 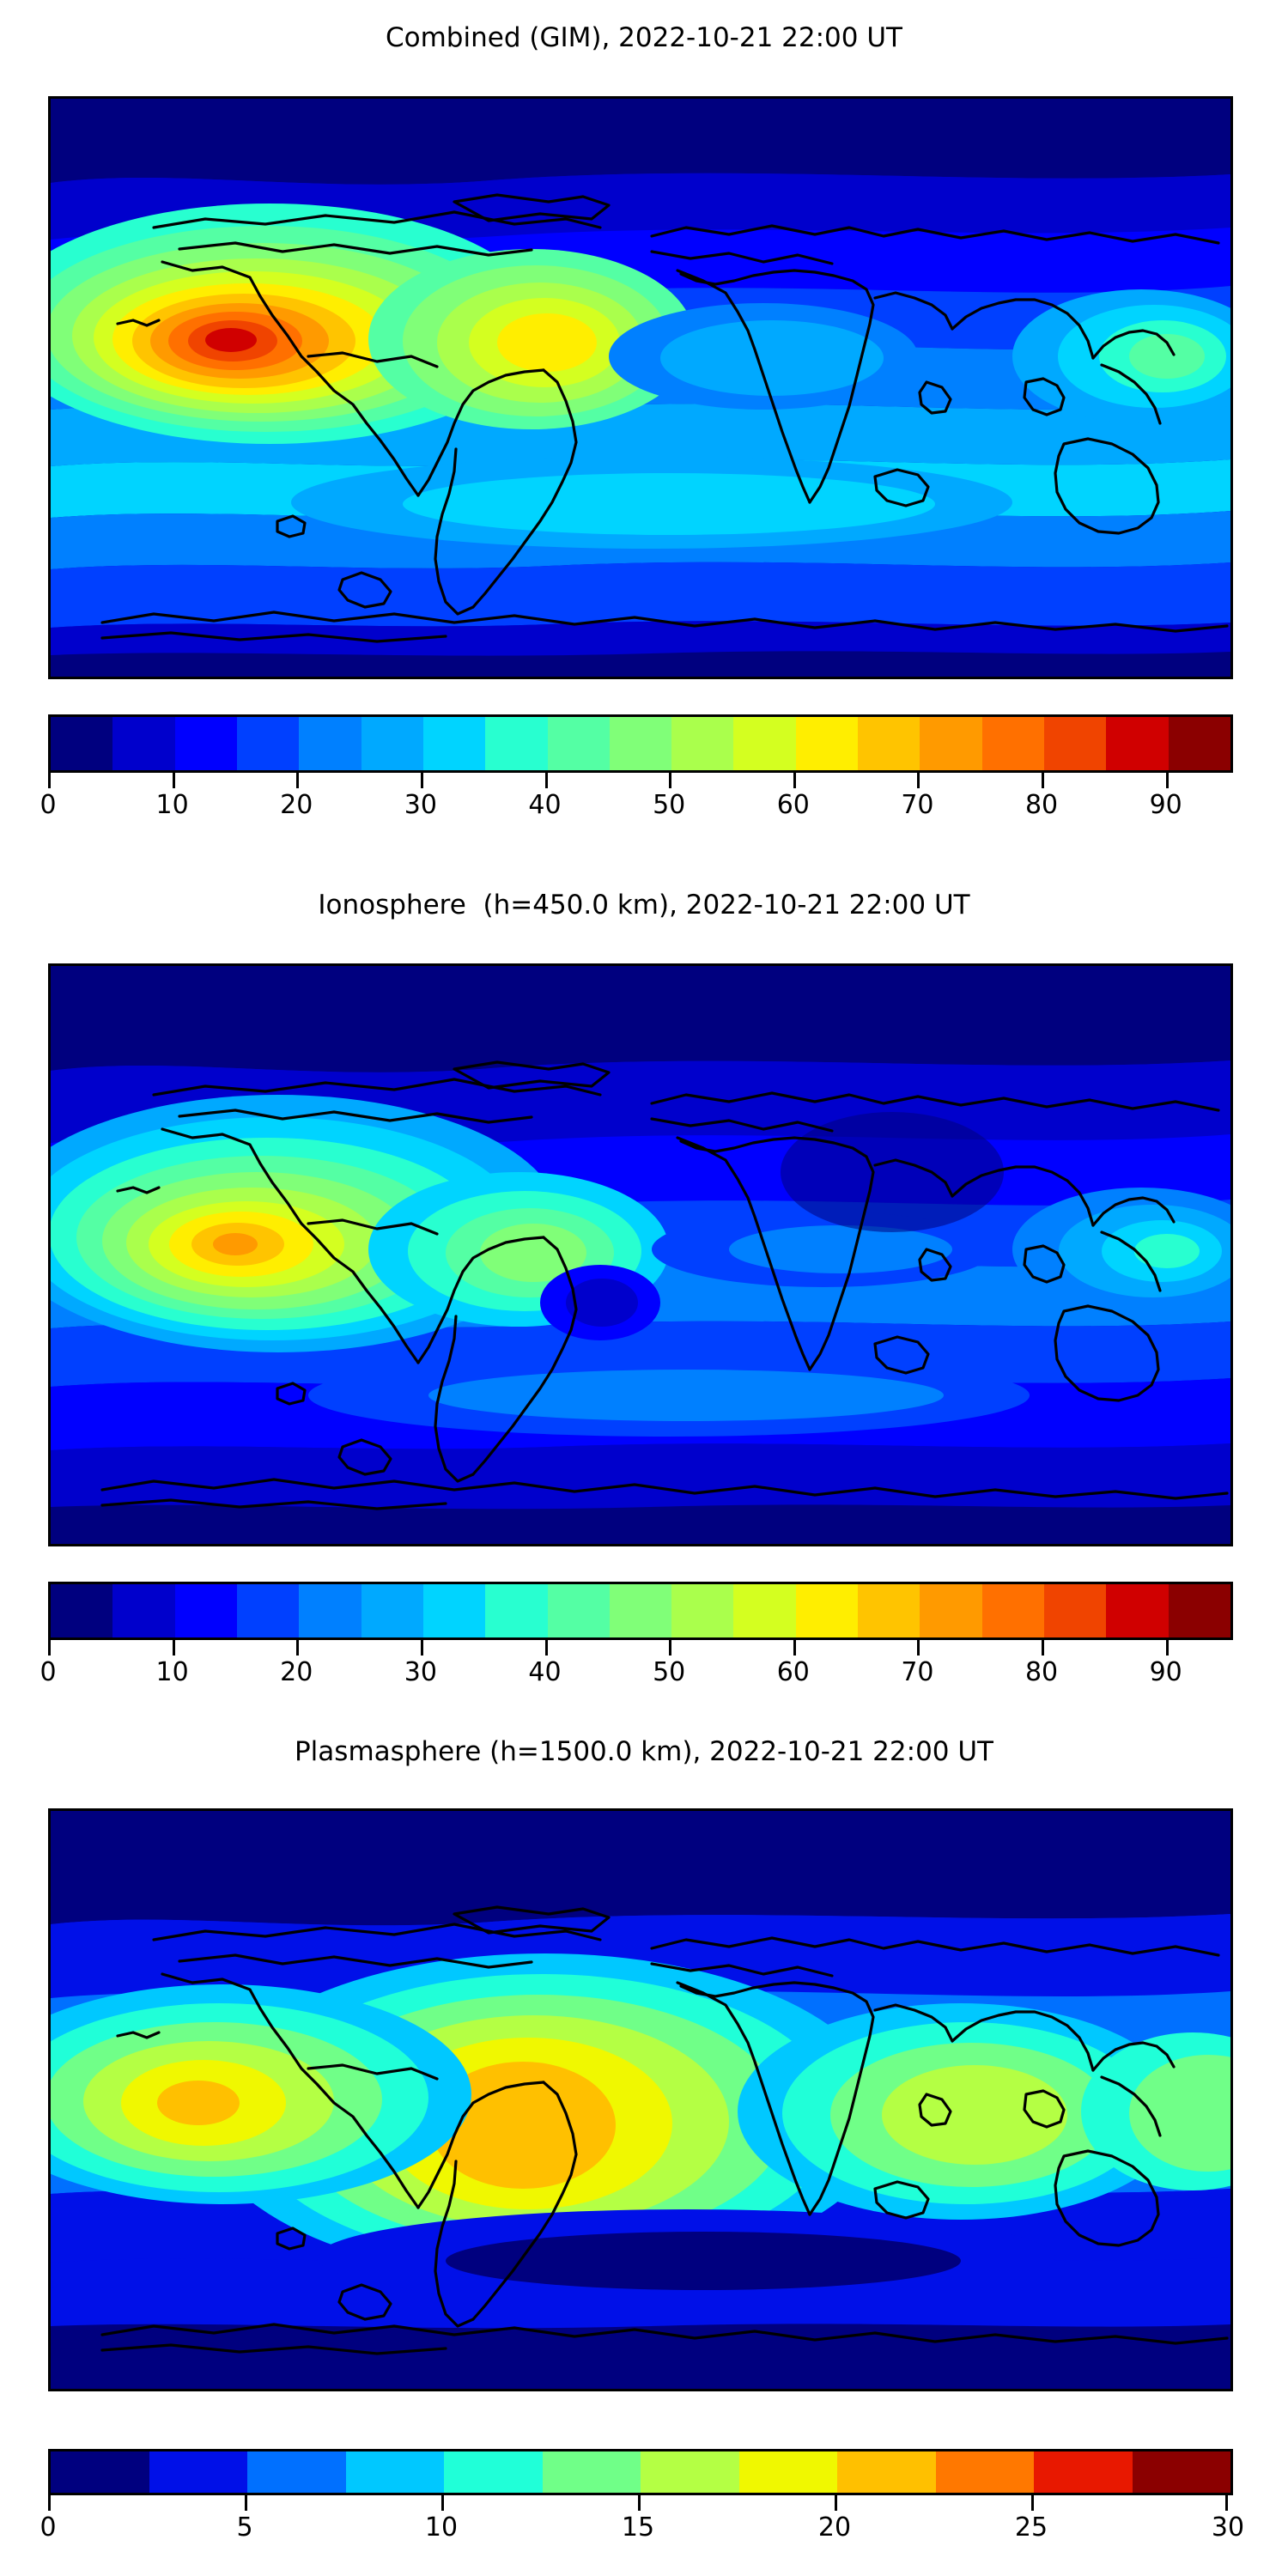 What do you see at coordinates (1166, 805) in the screenshot?
I see `colorbar-tick-label-90: 90` at bounding box center [1166, 805].